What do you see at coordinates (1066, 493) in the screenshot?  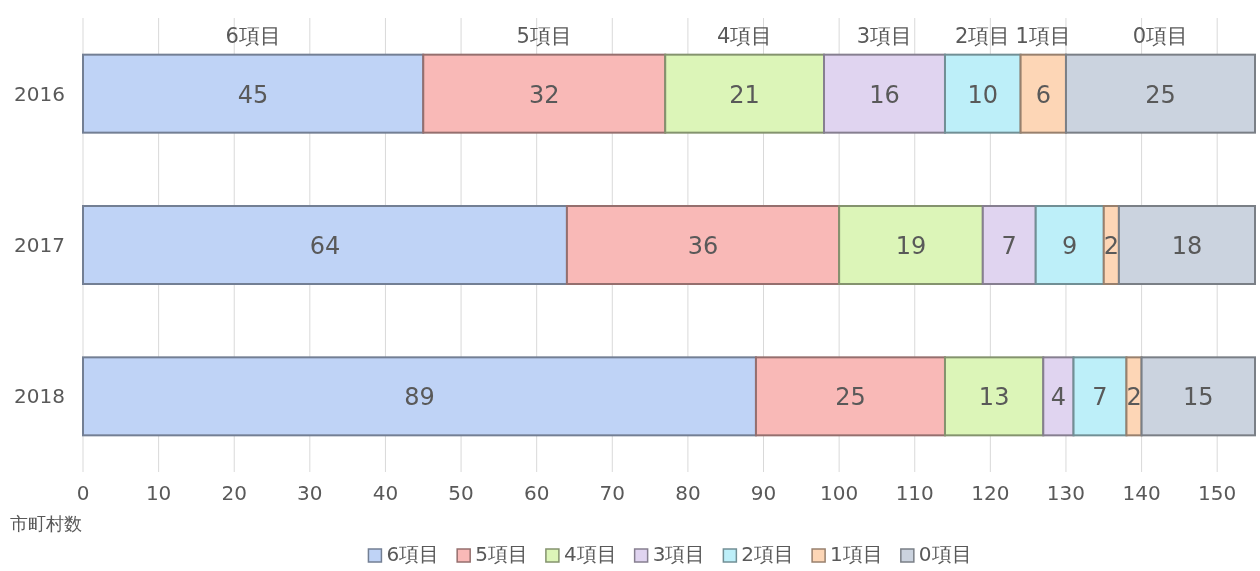 I see `x-tick-label: 130` at bounding box center [1066, 493].